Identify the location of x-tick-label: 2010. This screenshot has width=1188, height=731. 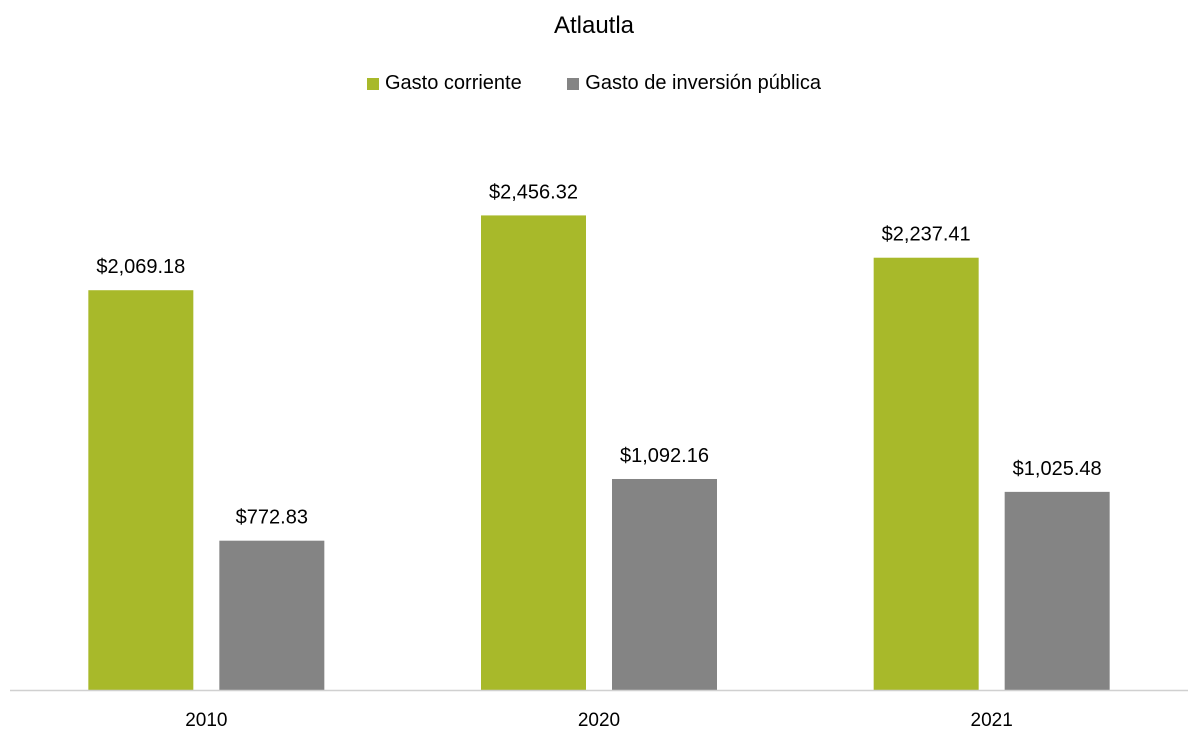
(206, 720).